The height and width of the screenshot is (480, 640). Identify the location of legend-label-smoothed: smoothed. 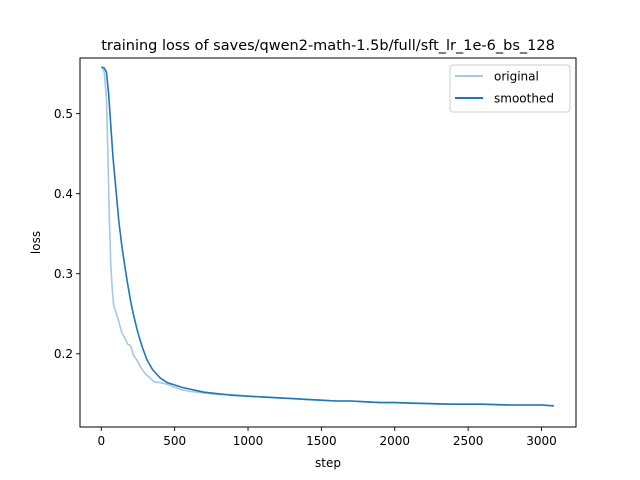
(524, 99).